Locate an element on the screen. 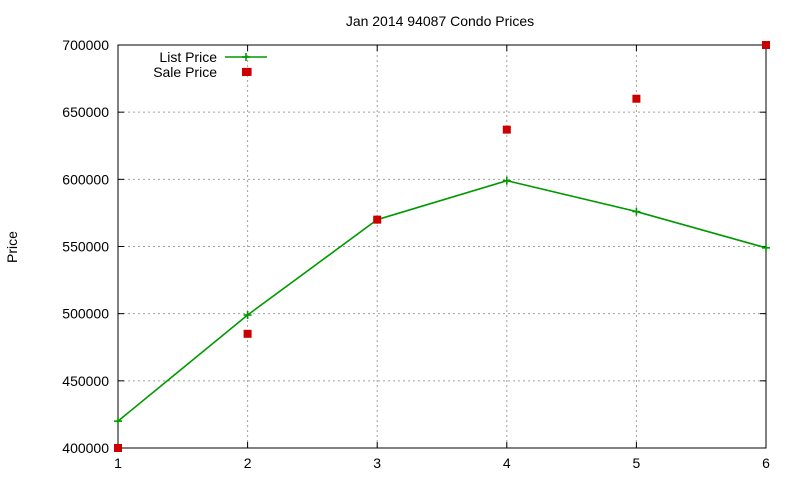  y-axis-label: Price is located at coordinates (12, 247).